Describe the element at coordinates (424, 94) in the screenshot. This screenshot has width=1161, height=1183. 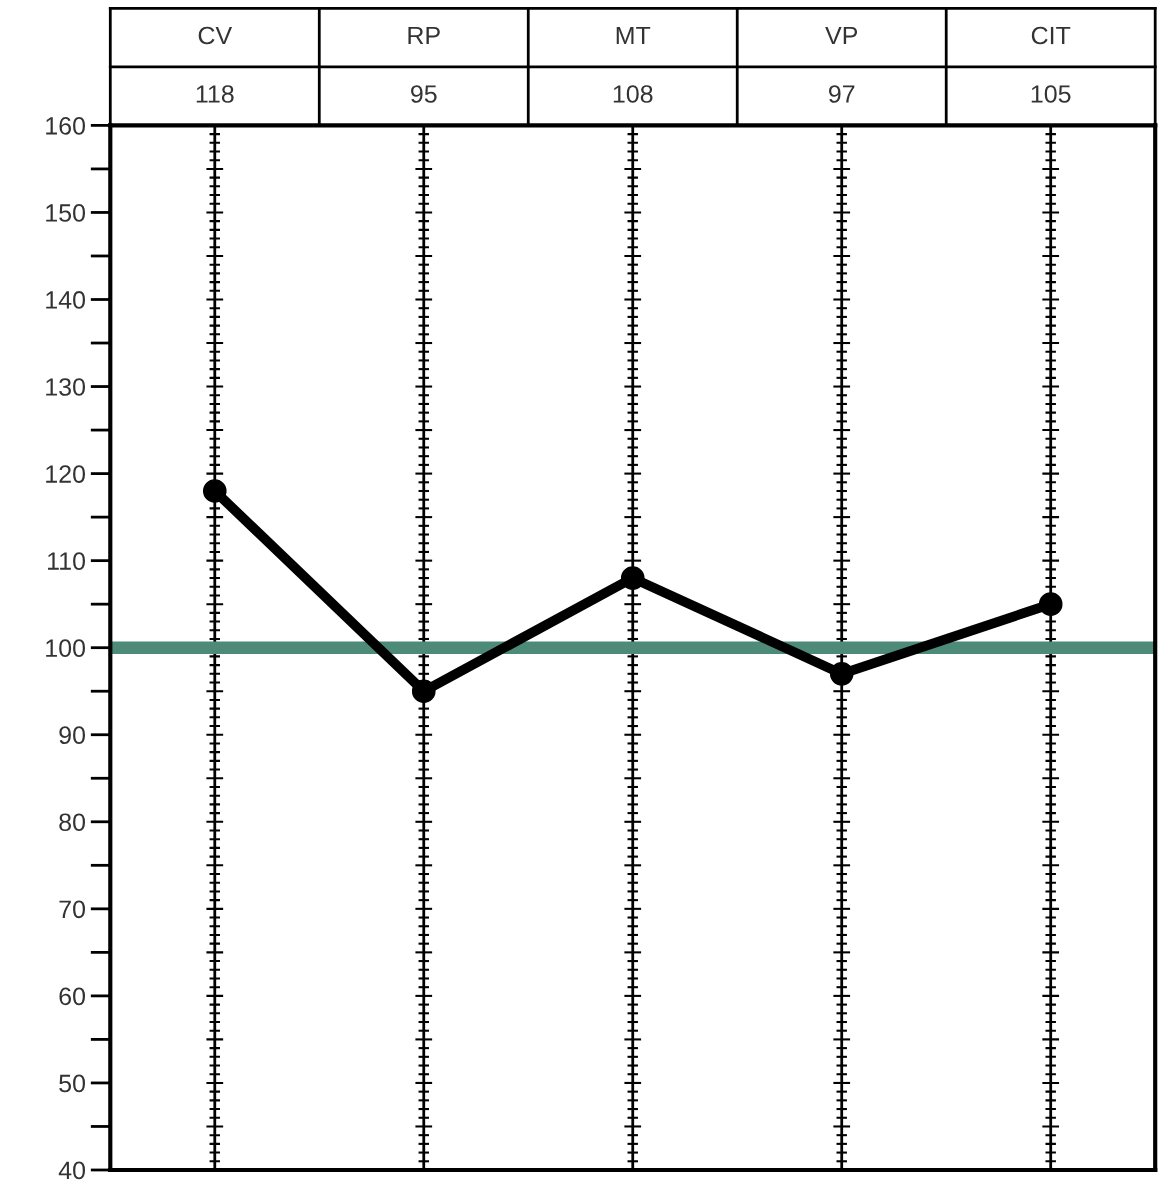
I see `text: 95` at that location.